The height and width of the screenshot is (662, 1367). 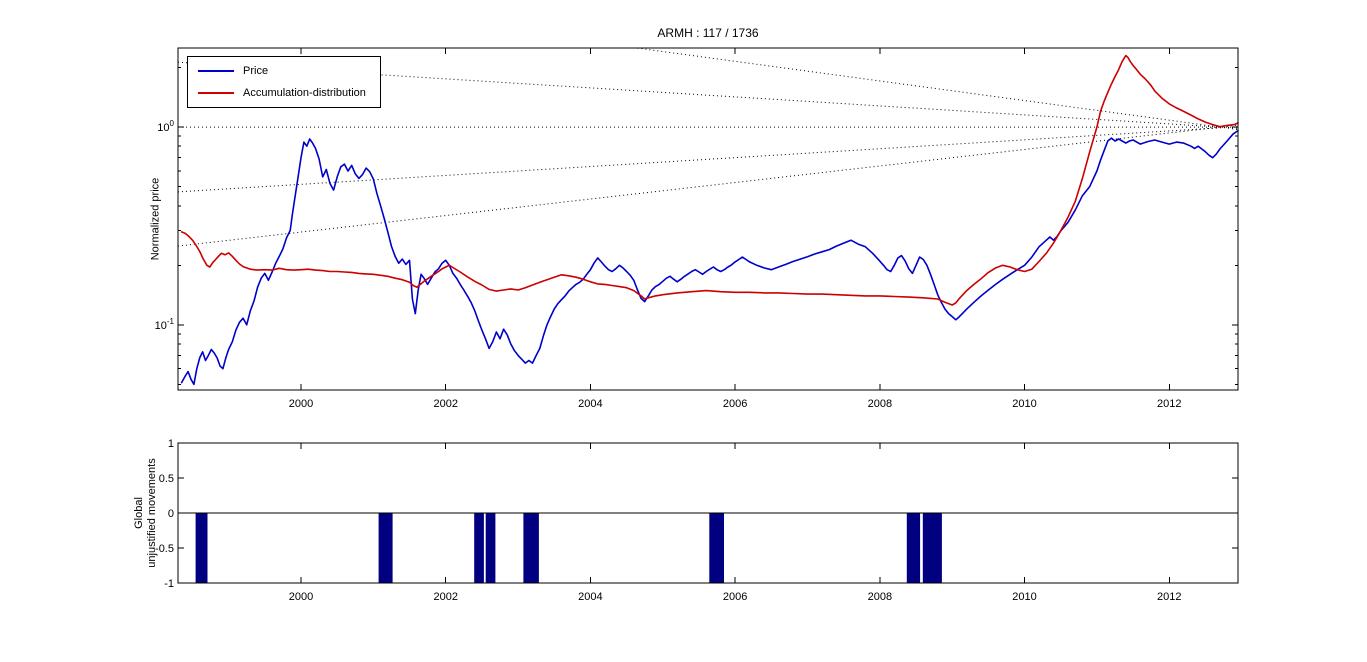 What do you see at coordinates (284, 82) in the screenshot?
I see `legend: Price Accumulation-distribution` at bounding box center [284, 82].